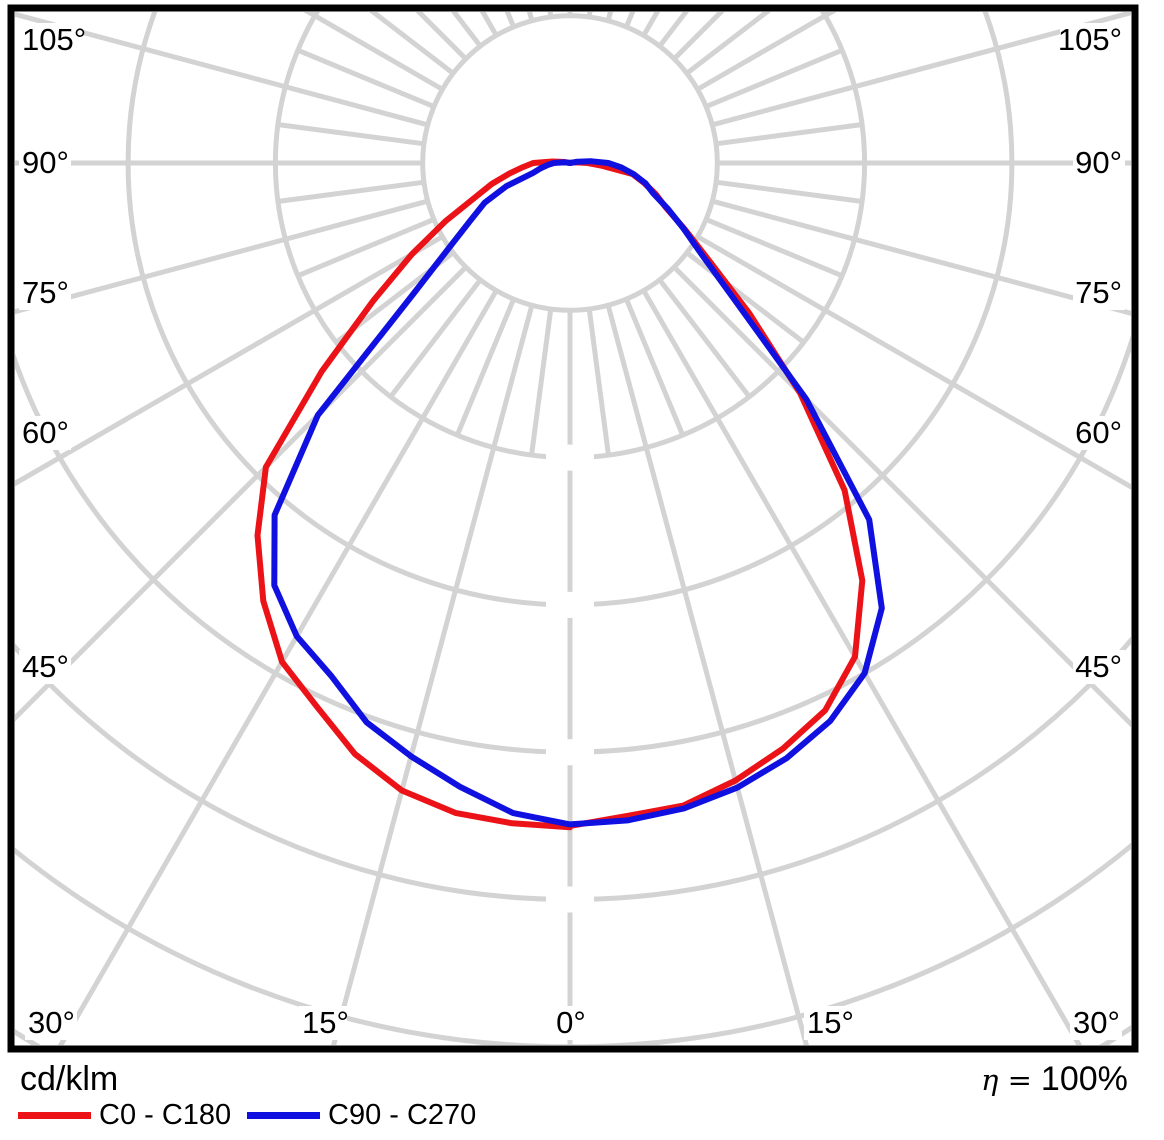 The width and height of the screenshot is (1164, 1140). Describe the element at coordinates (69, 1079) in the screenshot. I see `units-label: cd/klm` at that location.